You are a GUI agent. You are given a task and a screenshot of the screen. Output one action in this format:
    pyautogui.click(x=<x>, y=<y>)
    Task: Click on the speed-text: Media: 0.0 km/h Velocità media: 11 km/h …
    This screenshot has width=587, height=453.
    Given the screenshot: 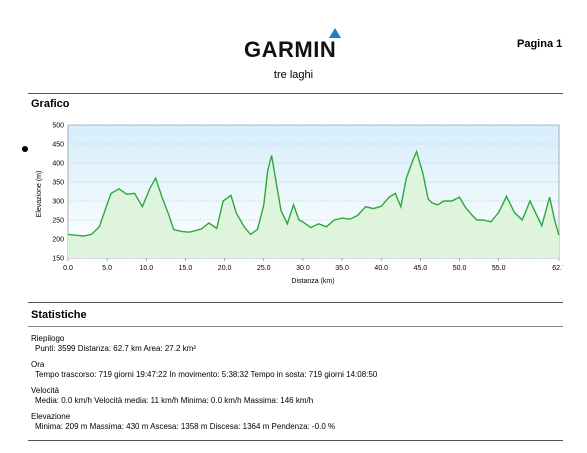 What is the action you would take?
    pyautogui.click(x=174, y=400)
    